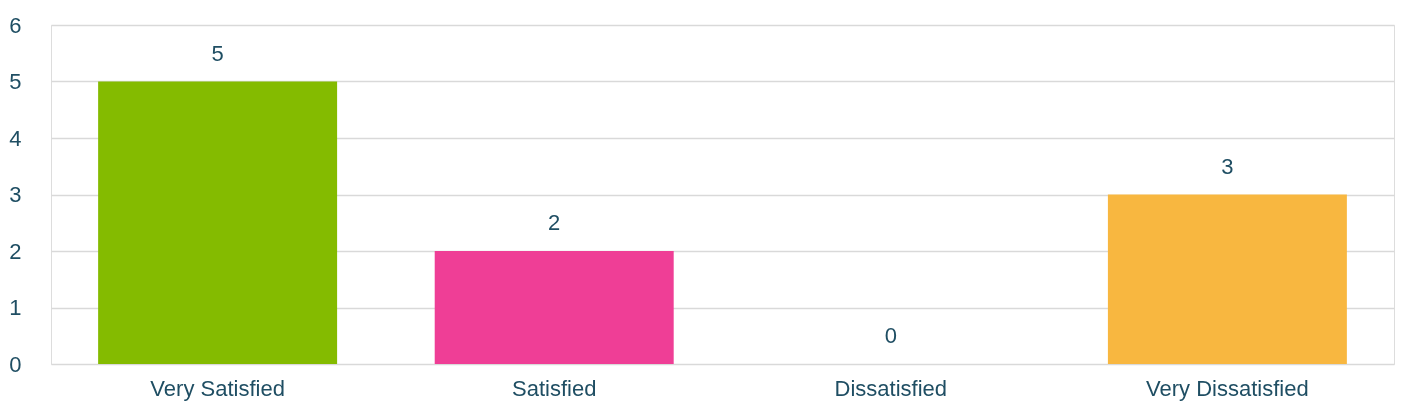 The image size is (1402, 411). I want to click on data-label: 2, so click(554, 222).